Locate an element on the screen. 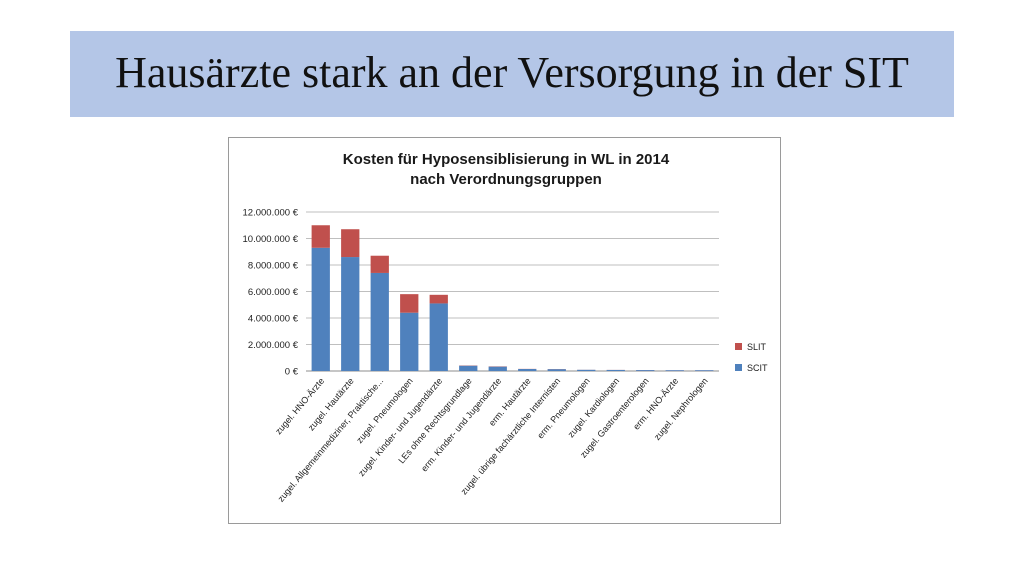 The image size is (1024, 576). y-tick-label: 8.000.000 € is located at coordinates (273, 266).